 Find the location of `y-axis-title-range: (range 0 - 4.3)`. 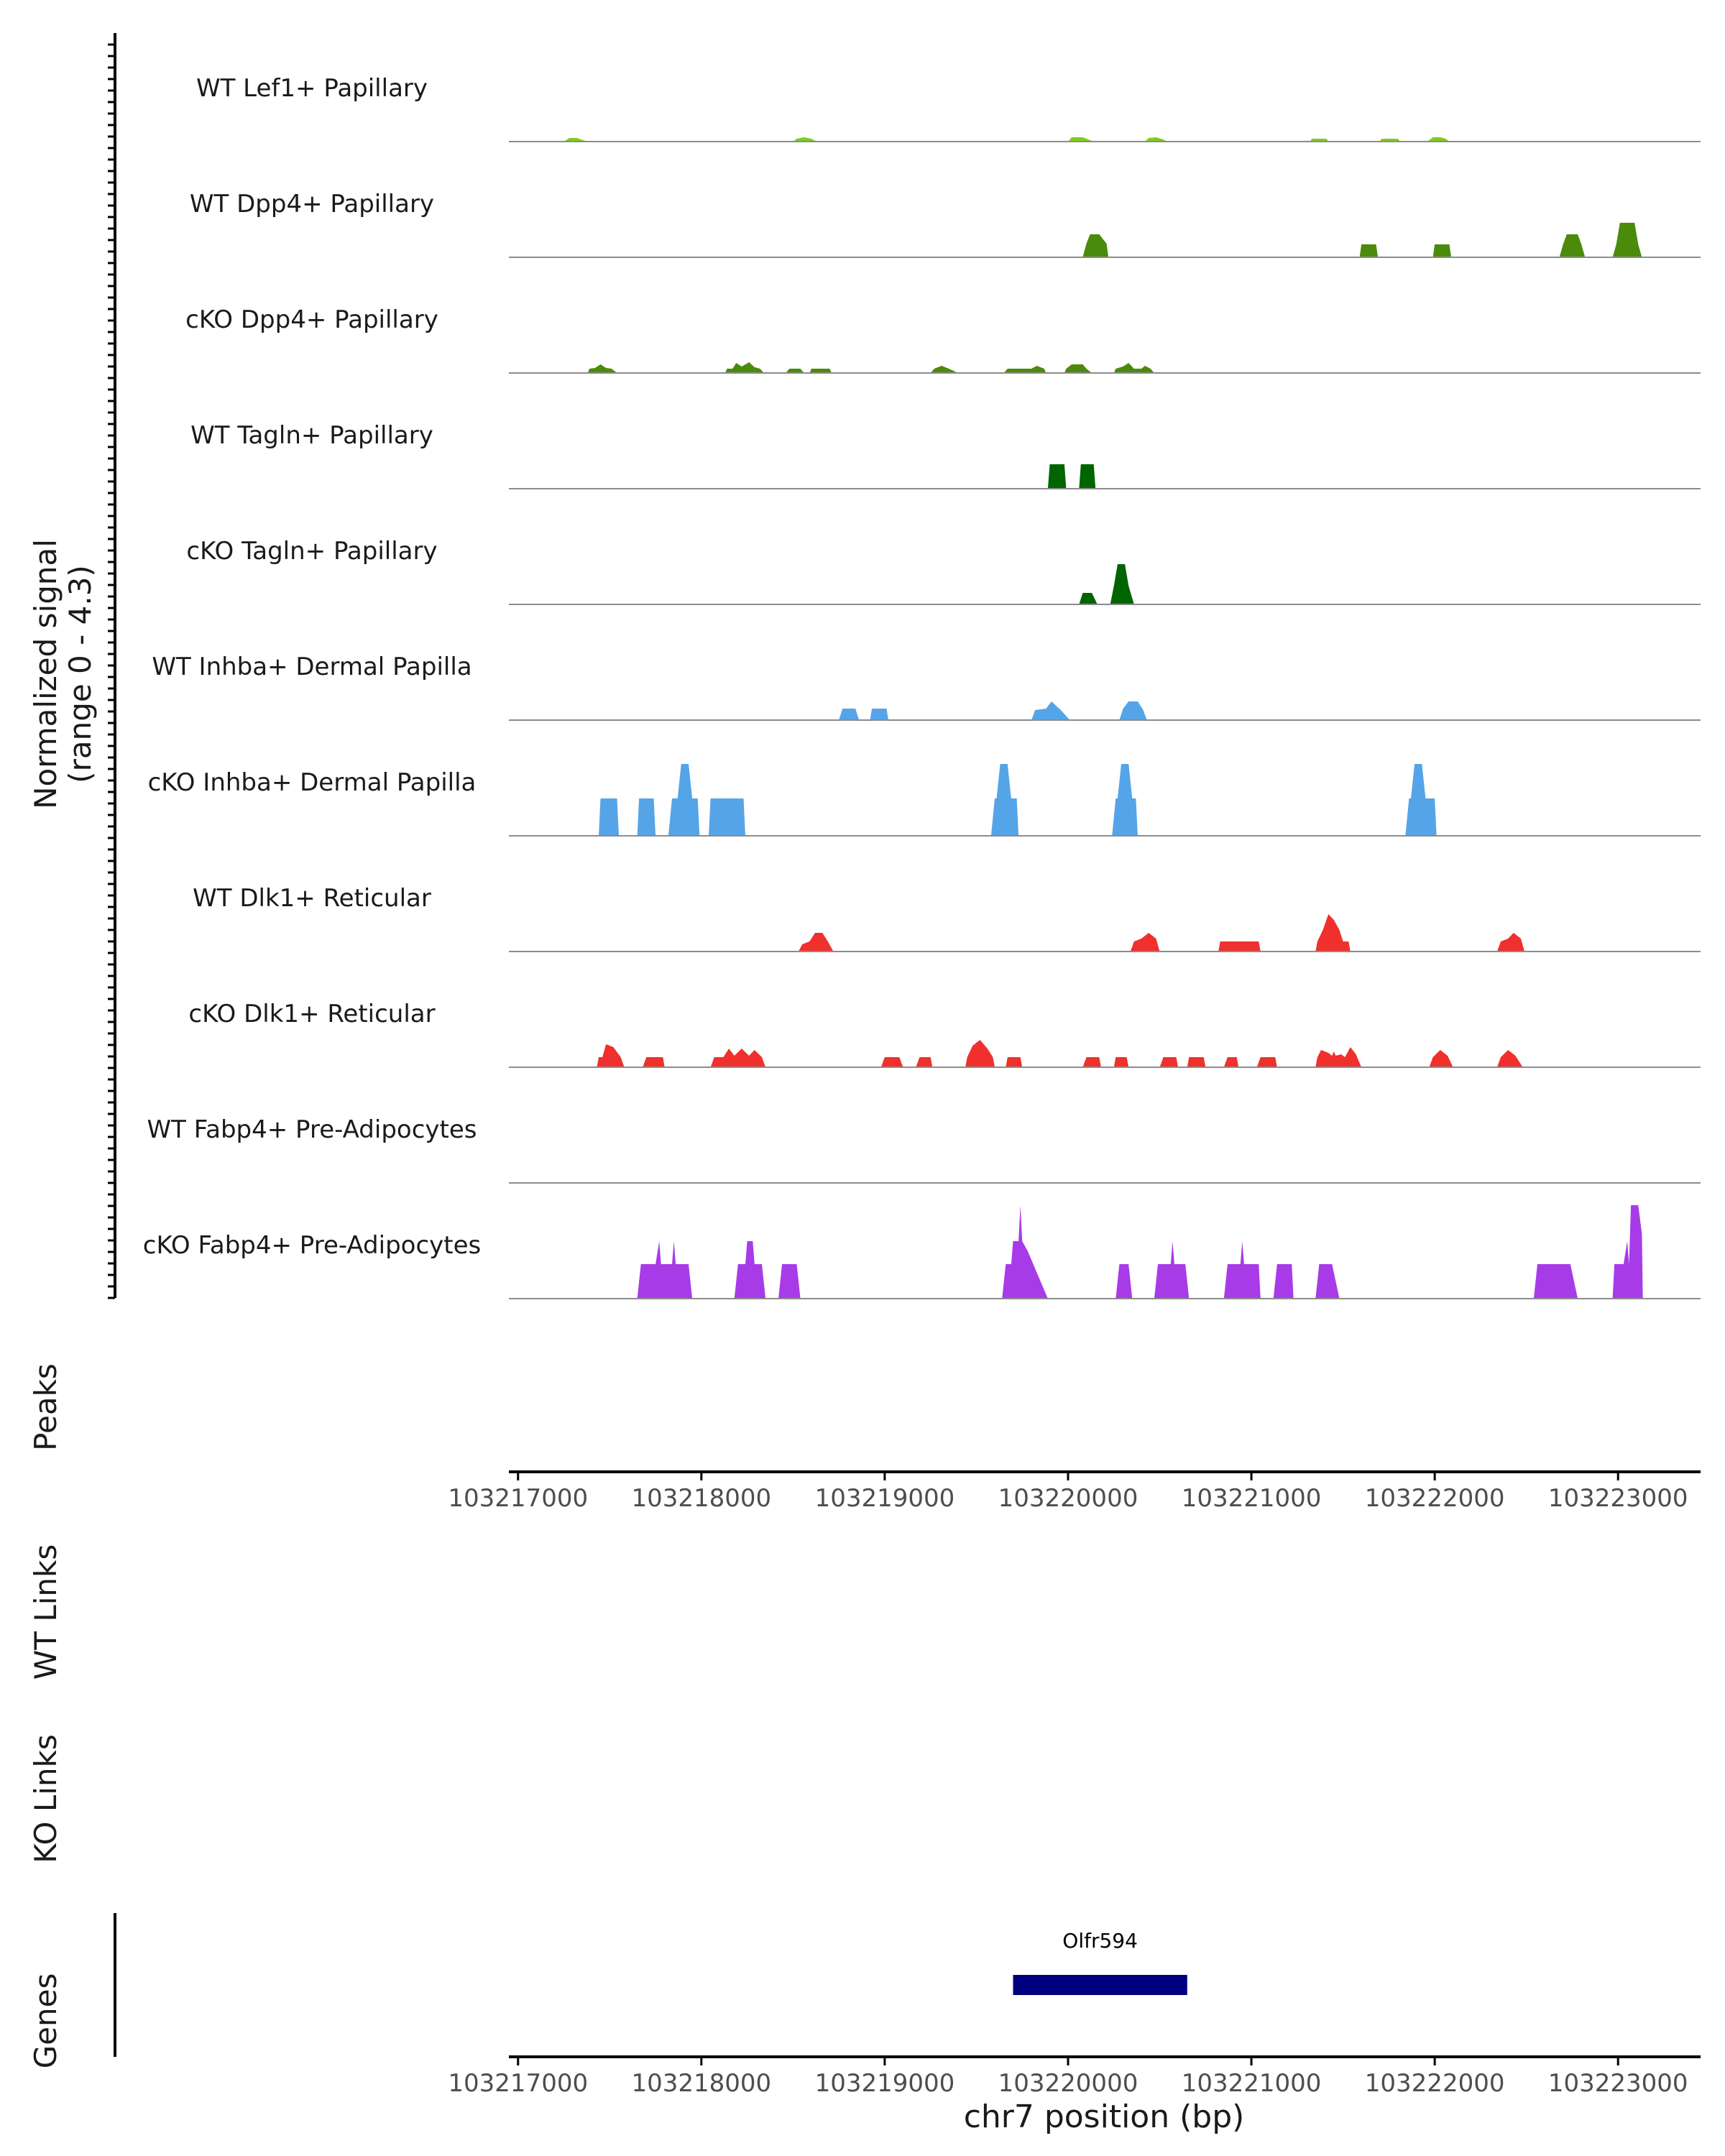

y-axis-title-range: (range 0 - 4.3) is located at coordinates (80, 674).